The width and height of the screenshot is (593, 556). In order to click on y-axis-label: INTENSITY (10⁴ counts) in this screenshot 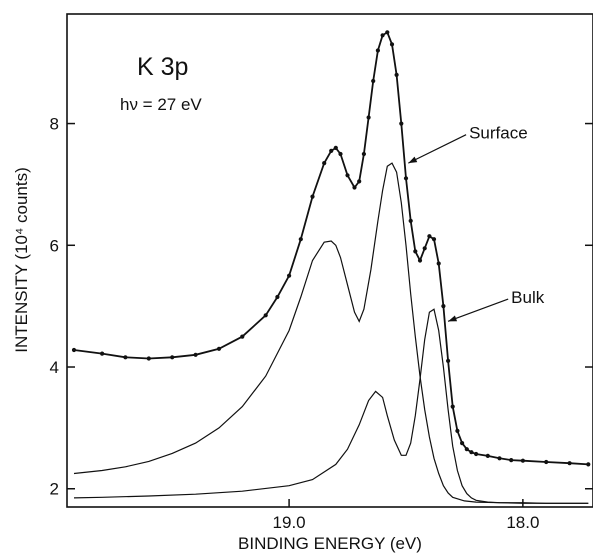, I will do `click(21, 260)`.